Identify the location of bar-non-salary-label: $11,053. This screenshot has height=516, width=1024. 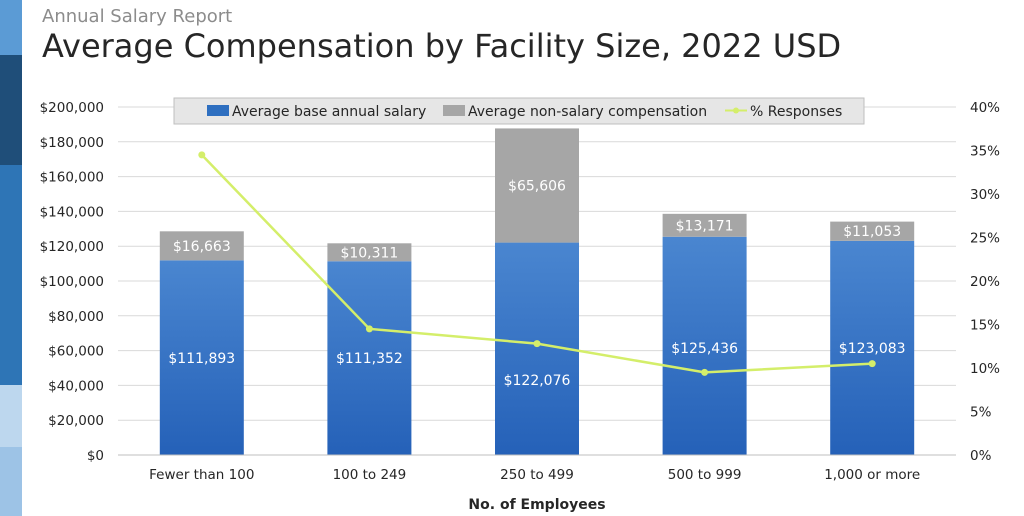
(872, 232).